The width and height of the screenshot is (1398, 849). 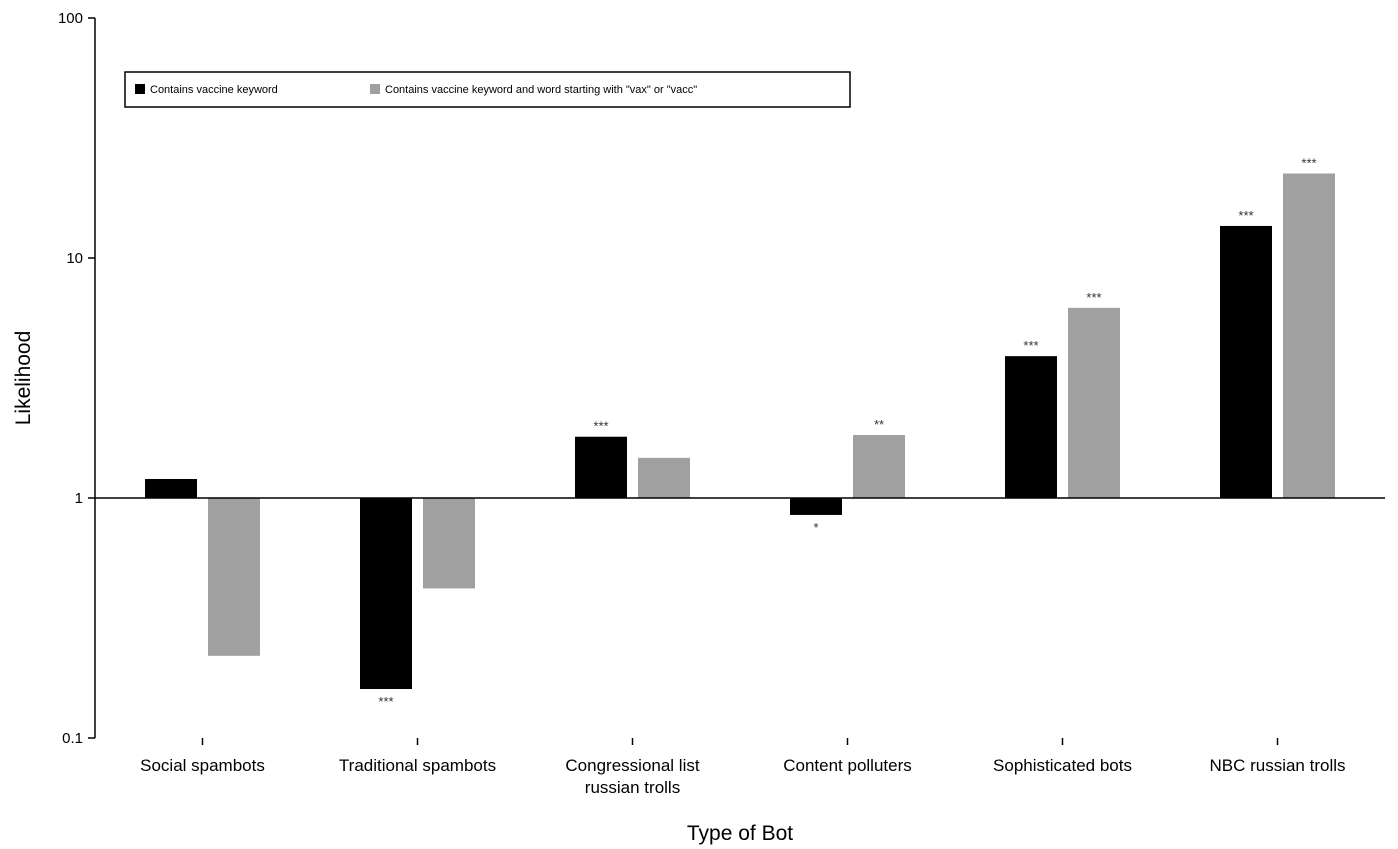 I want to click on legend-box, so click(x=487, y=89).